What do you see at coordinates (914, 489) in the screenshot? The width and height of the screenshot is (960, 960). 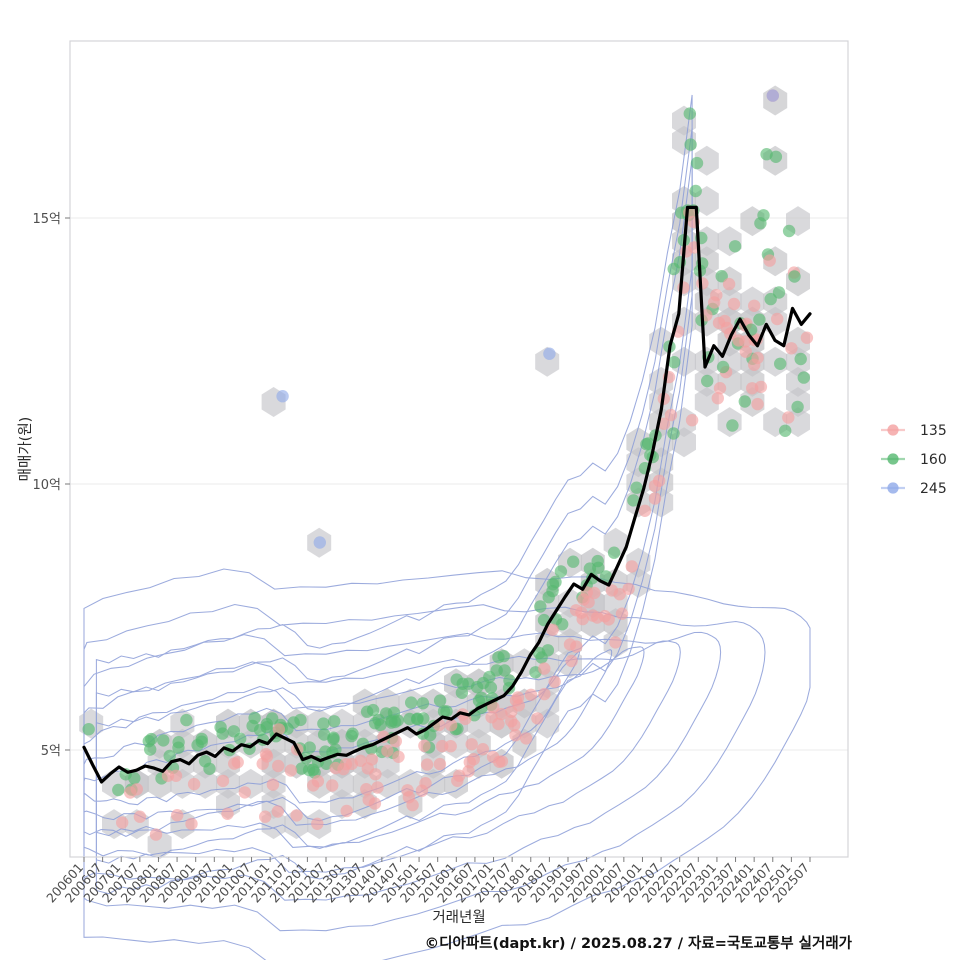 I see `legend-item-245: 245` at bounding box center [914, 489].